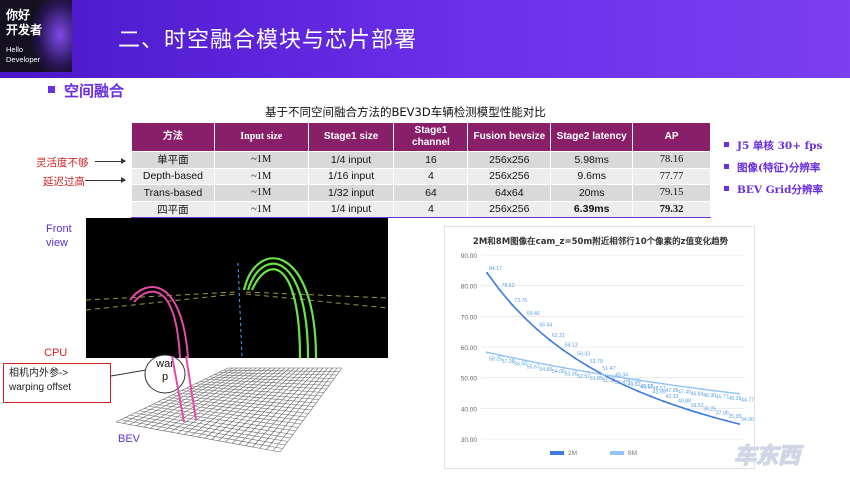 The width and height of the screenshot is (850, 478). Describe the element at coordinates (659, 392) in the screenshot. I see `data-label: 43.89` at that location.